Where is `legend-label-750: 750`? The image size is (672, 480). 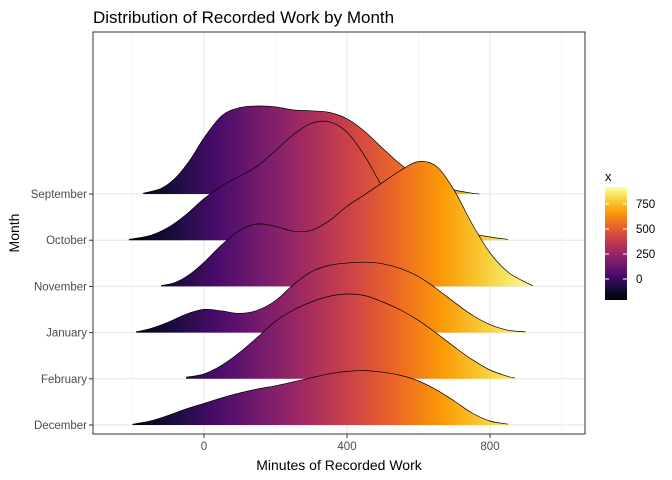
legend-label-750: 750 is located at coordinates (645, 205).